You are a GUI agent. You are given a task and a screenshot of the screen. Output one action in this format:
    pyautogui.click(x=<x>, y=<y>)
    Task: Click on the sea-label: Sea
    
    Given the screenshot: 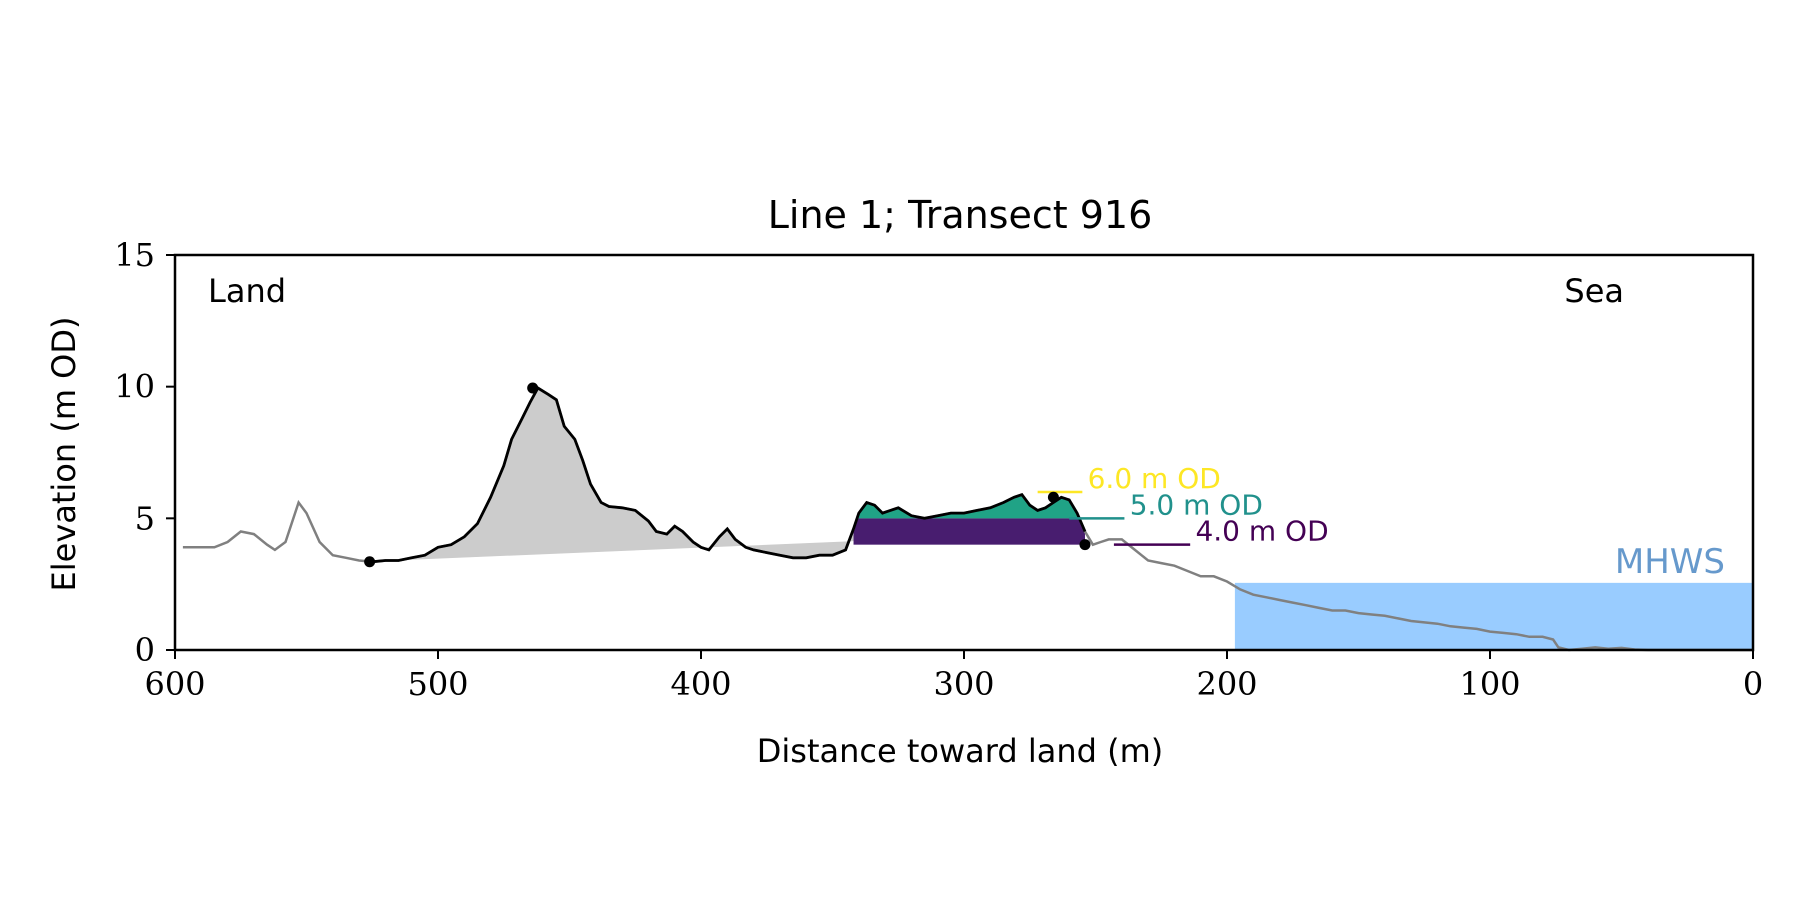 What is the action you would take?
    pyautogui.click(x=1594, y=291)
    